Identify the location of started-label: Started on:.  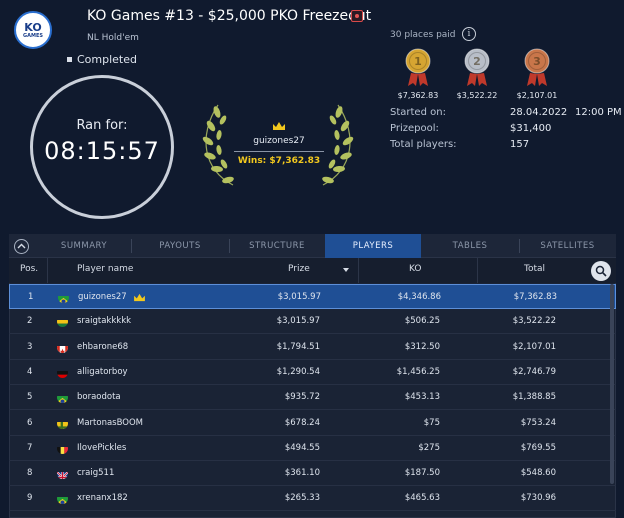
(418, 112).